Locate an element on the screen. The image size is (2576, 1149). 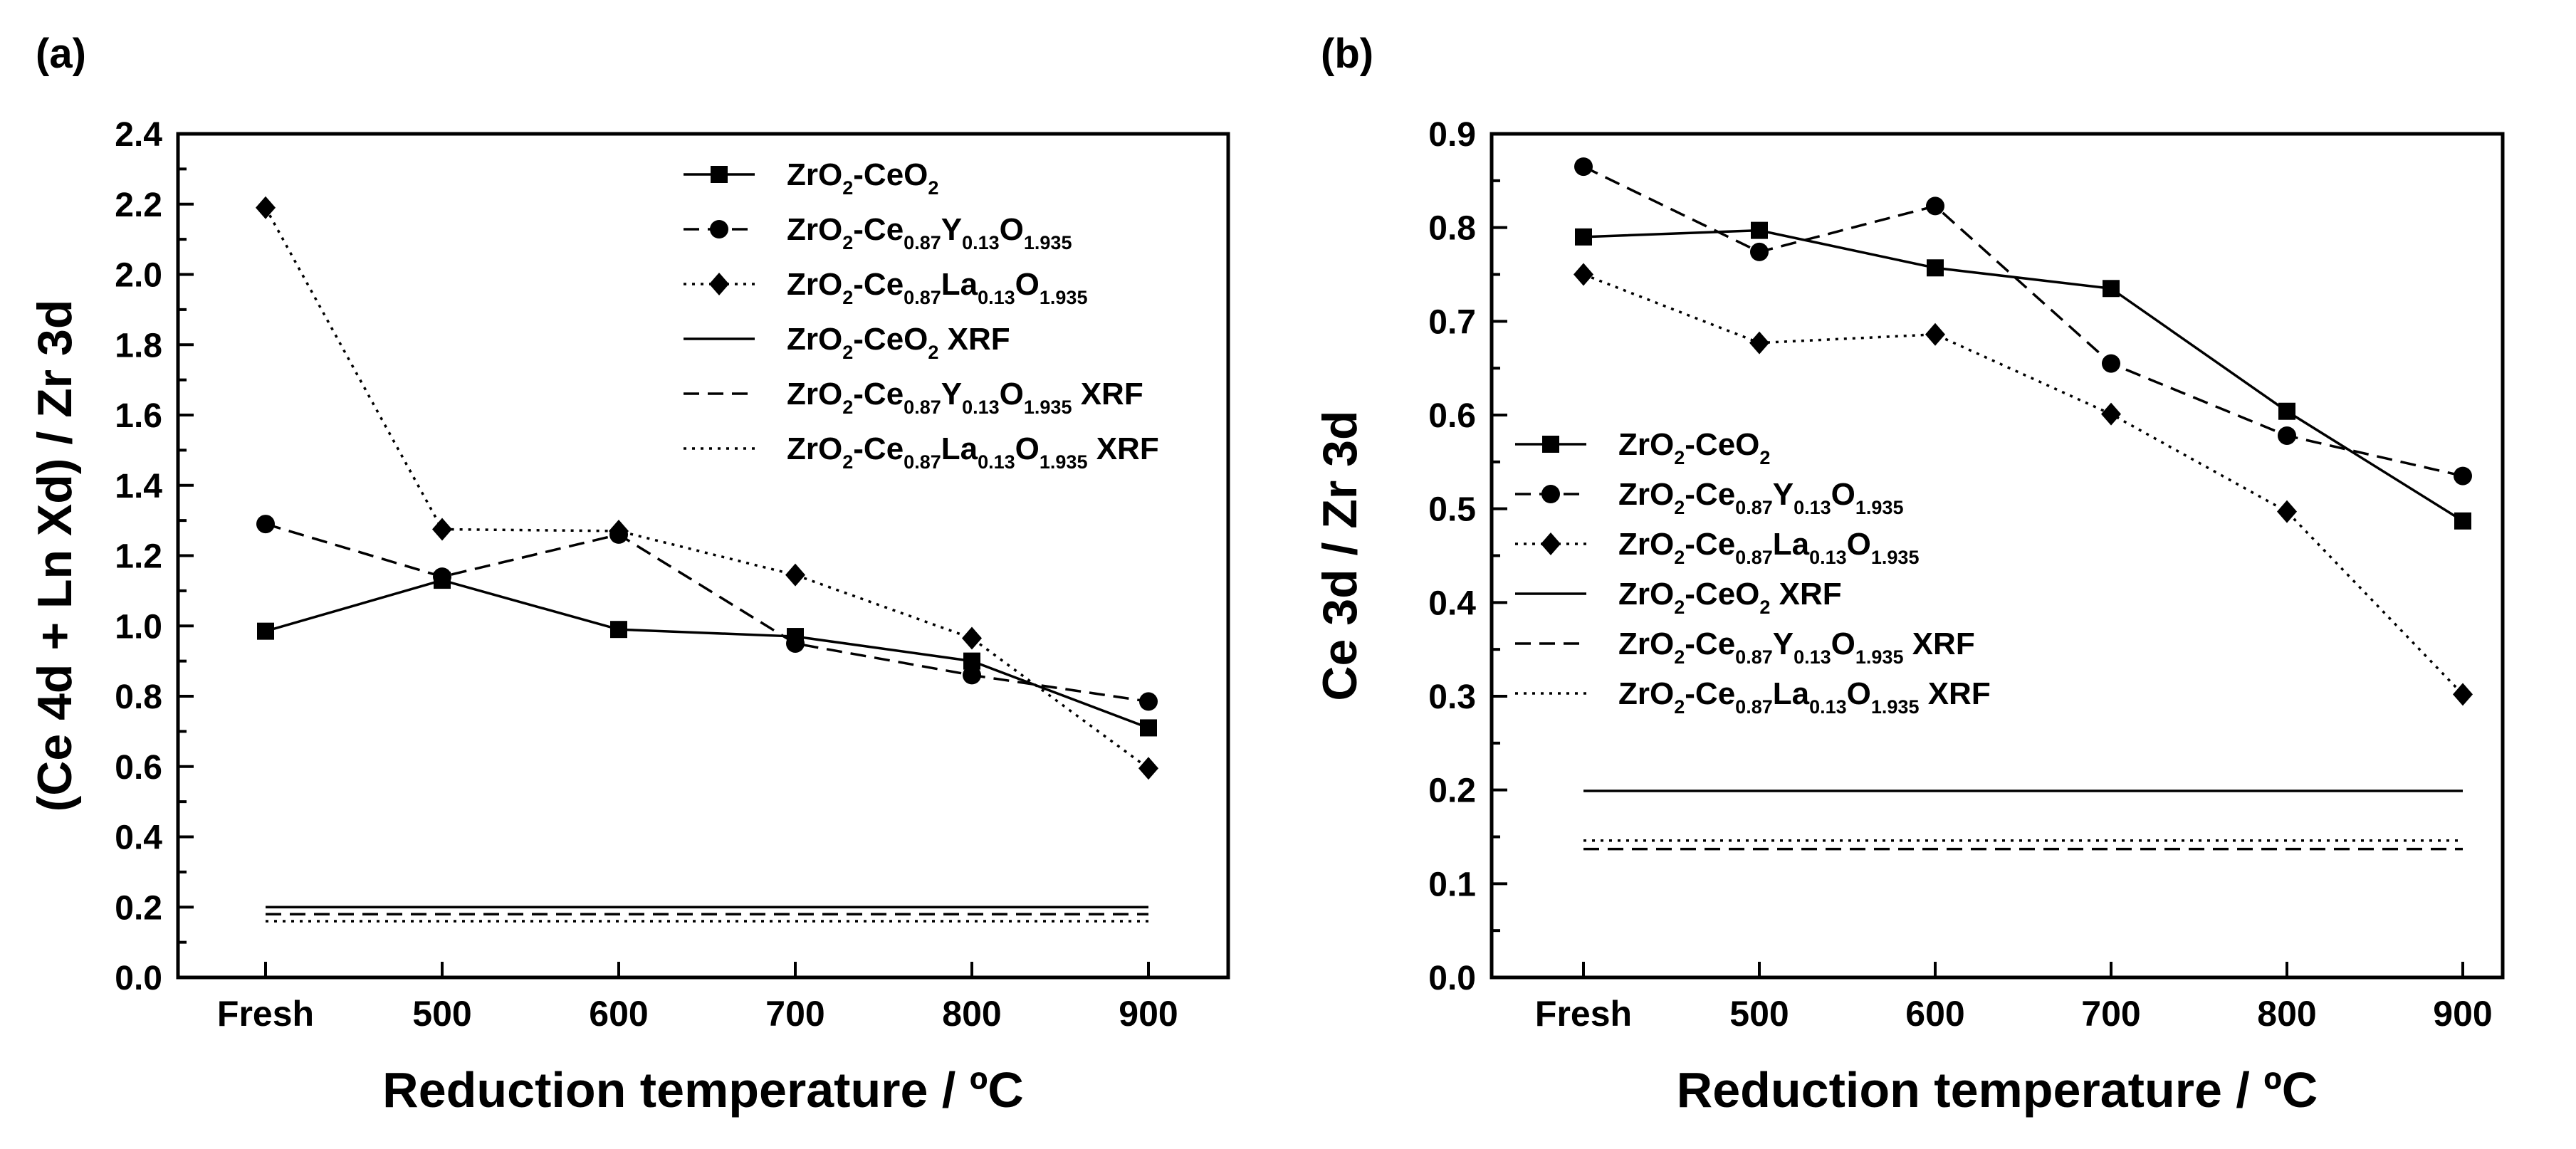
y-tick-label: 0.5 is located at coordinates (1452, 510).